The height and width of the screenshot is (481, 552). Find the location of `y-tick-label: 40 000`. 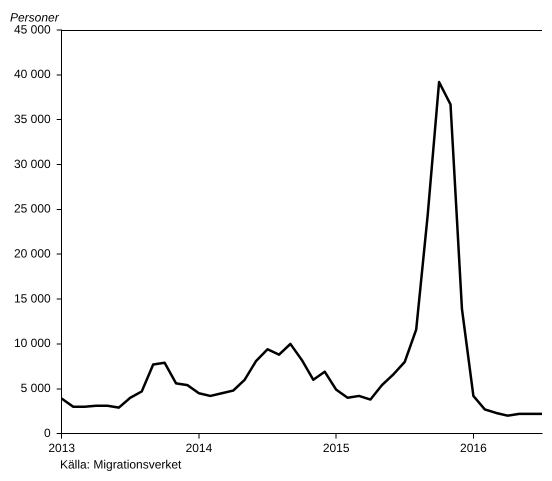

y-tick-label: 40 000 is located at coordinates (33, 74).